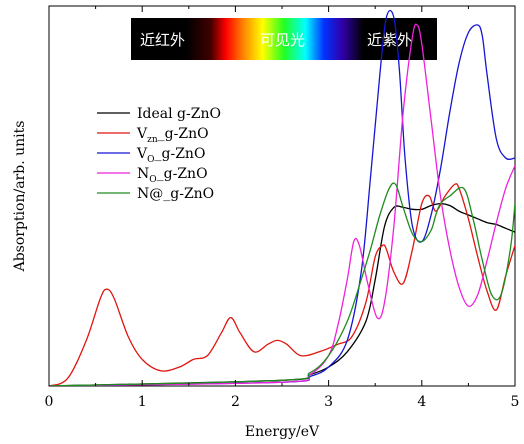 This screenshot has height=444, width=524. I want to click on spectrum-band-bar, so click(284, 39).